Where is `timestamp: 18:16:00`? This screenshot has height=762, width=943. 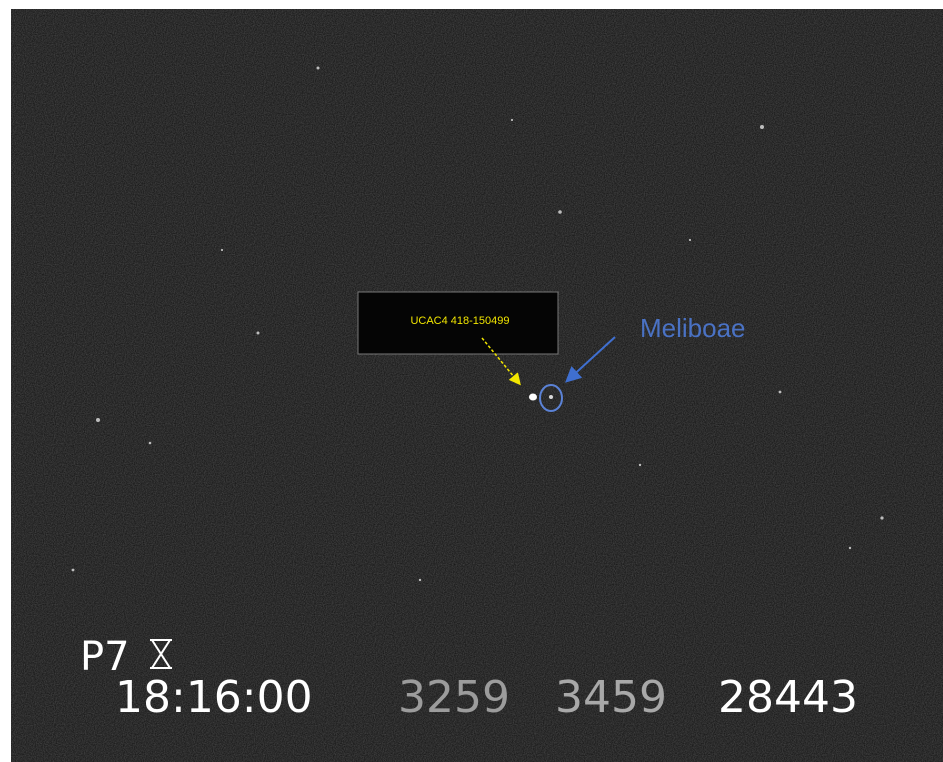
timestamp: 18:16:00 is located at coordinates (214, 697).